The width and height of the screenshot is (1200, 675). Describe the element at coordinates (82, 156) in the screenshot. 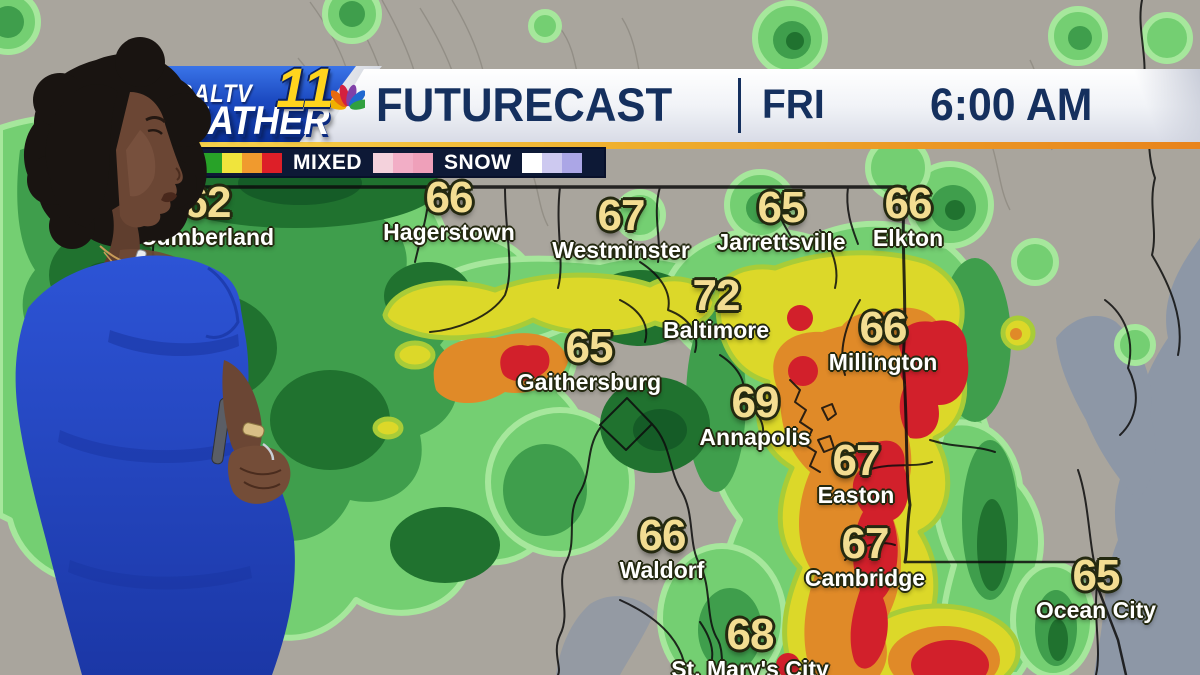

I see `presenter-hair-front` at that location.